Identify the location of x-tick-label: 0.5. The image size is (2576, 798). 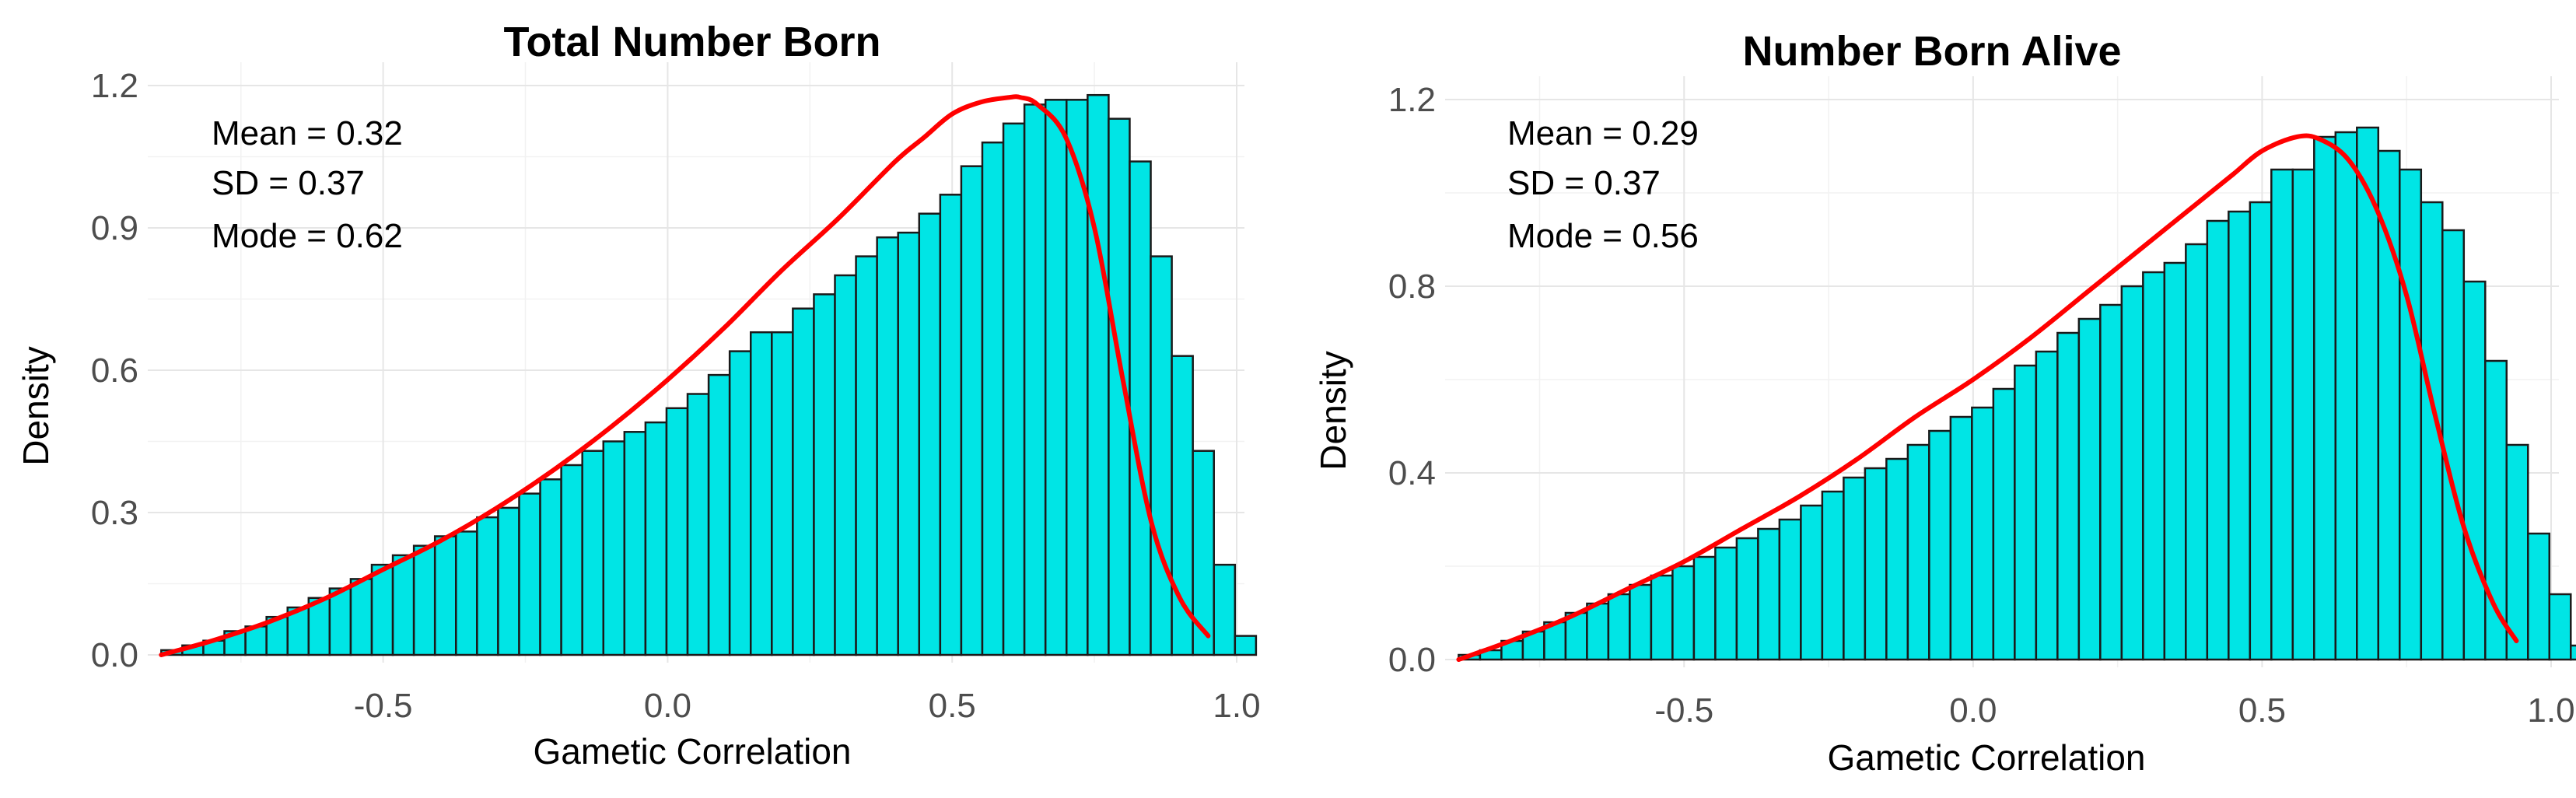
(953, 706).